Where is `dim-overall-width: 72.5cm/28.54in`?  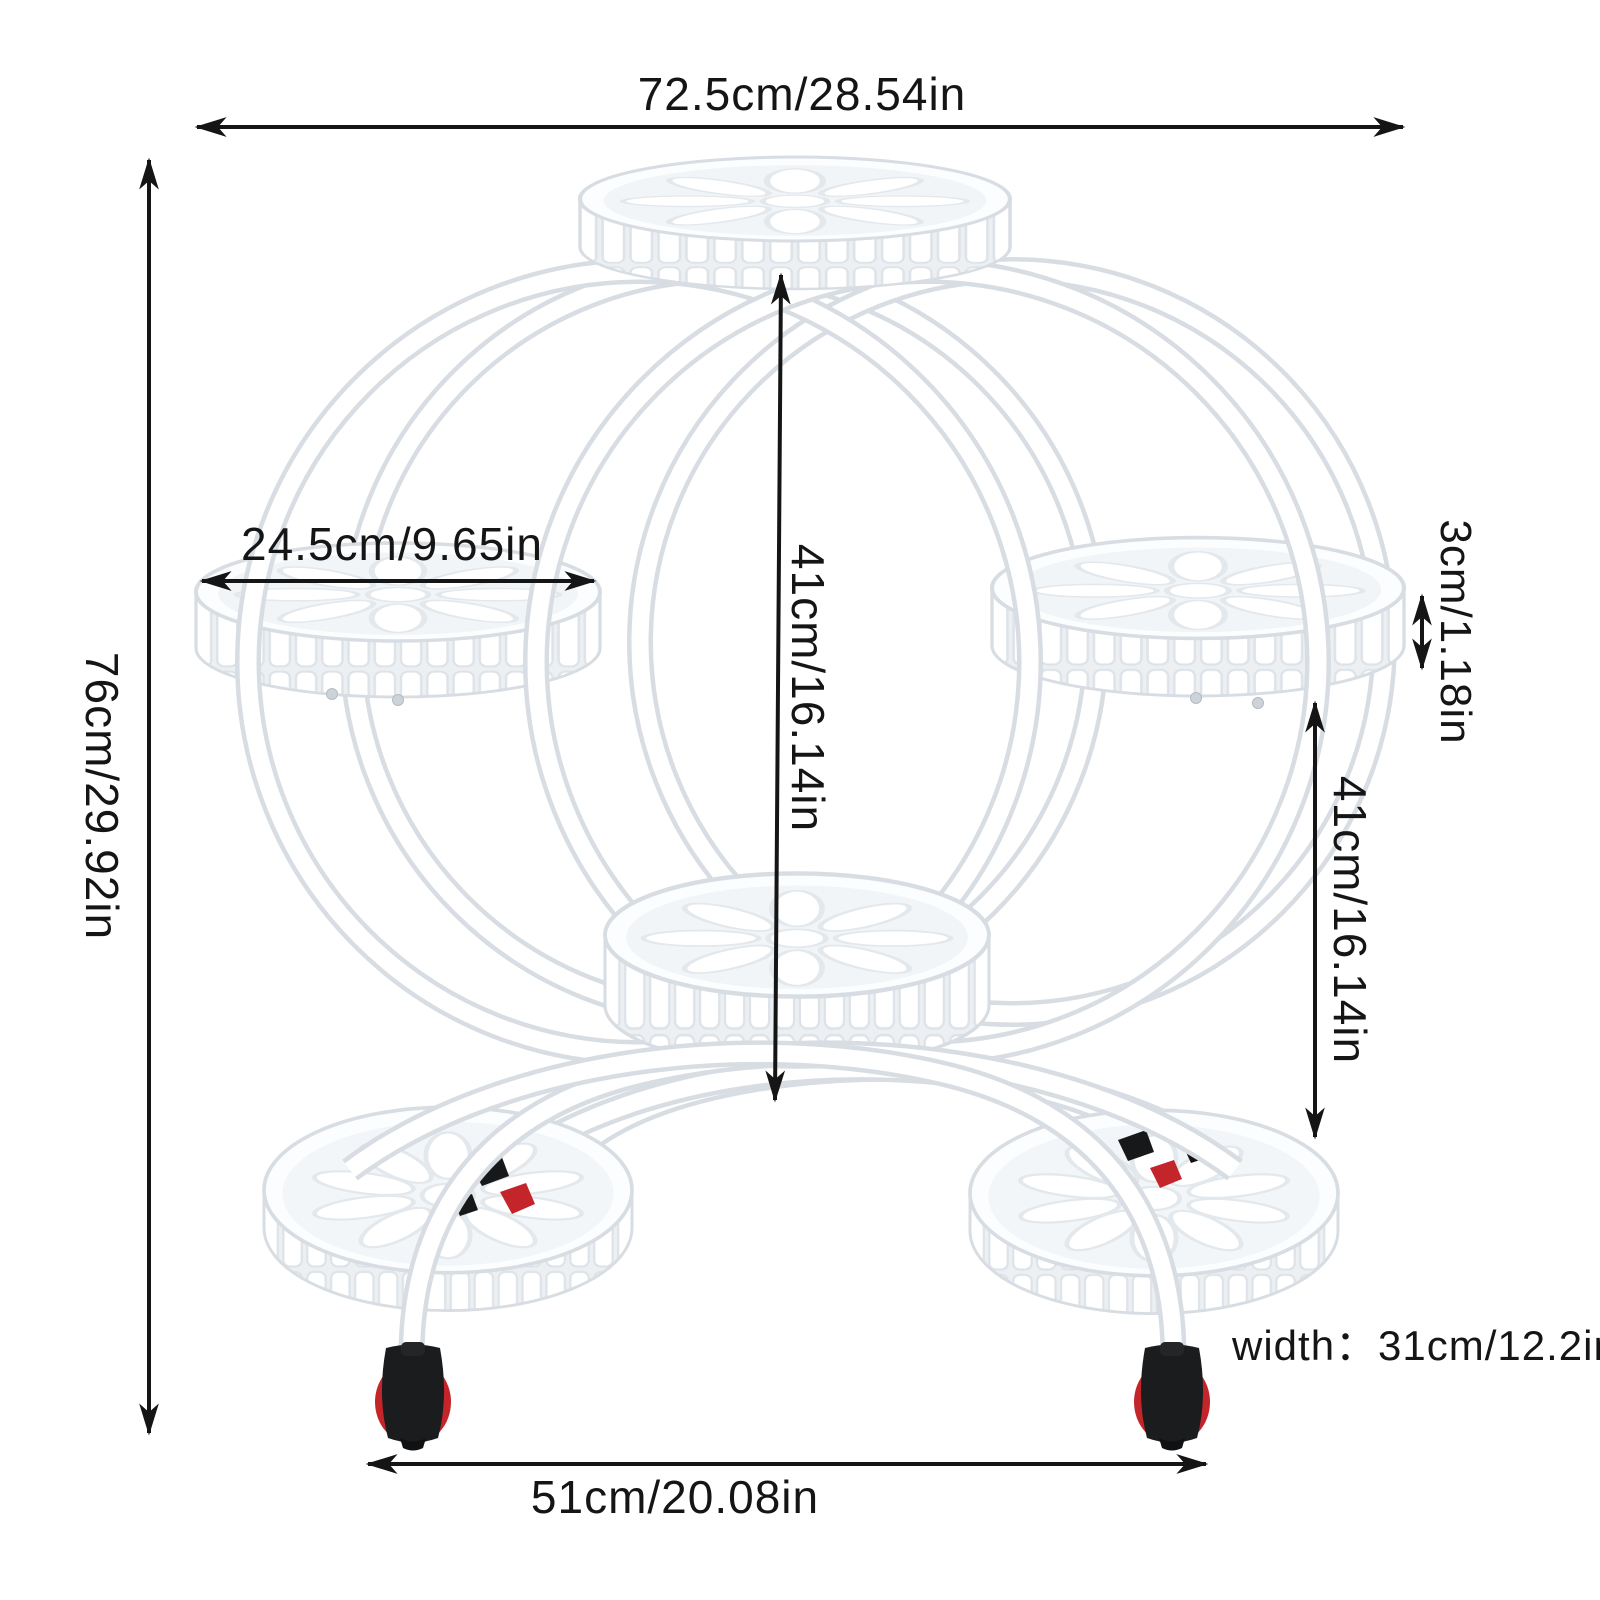
dim-overall-width: 72.5cm/28.54in is located at coordinates (800, 102).